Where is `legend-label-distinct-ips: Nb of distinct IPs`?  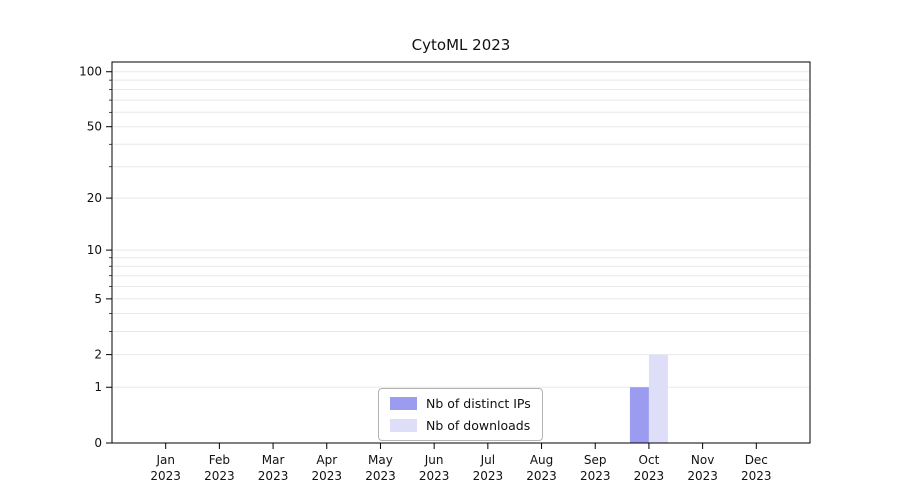 legend-label-distinct-ips: Nb of distinct IPs is located at coordinates (478, 403).